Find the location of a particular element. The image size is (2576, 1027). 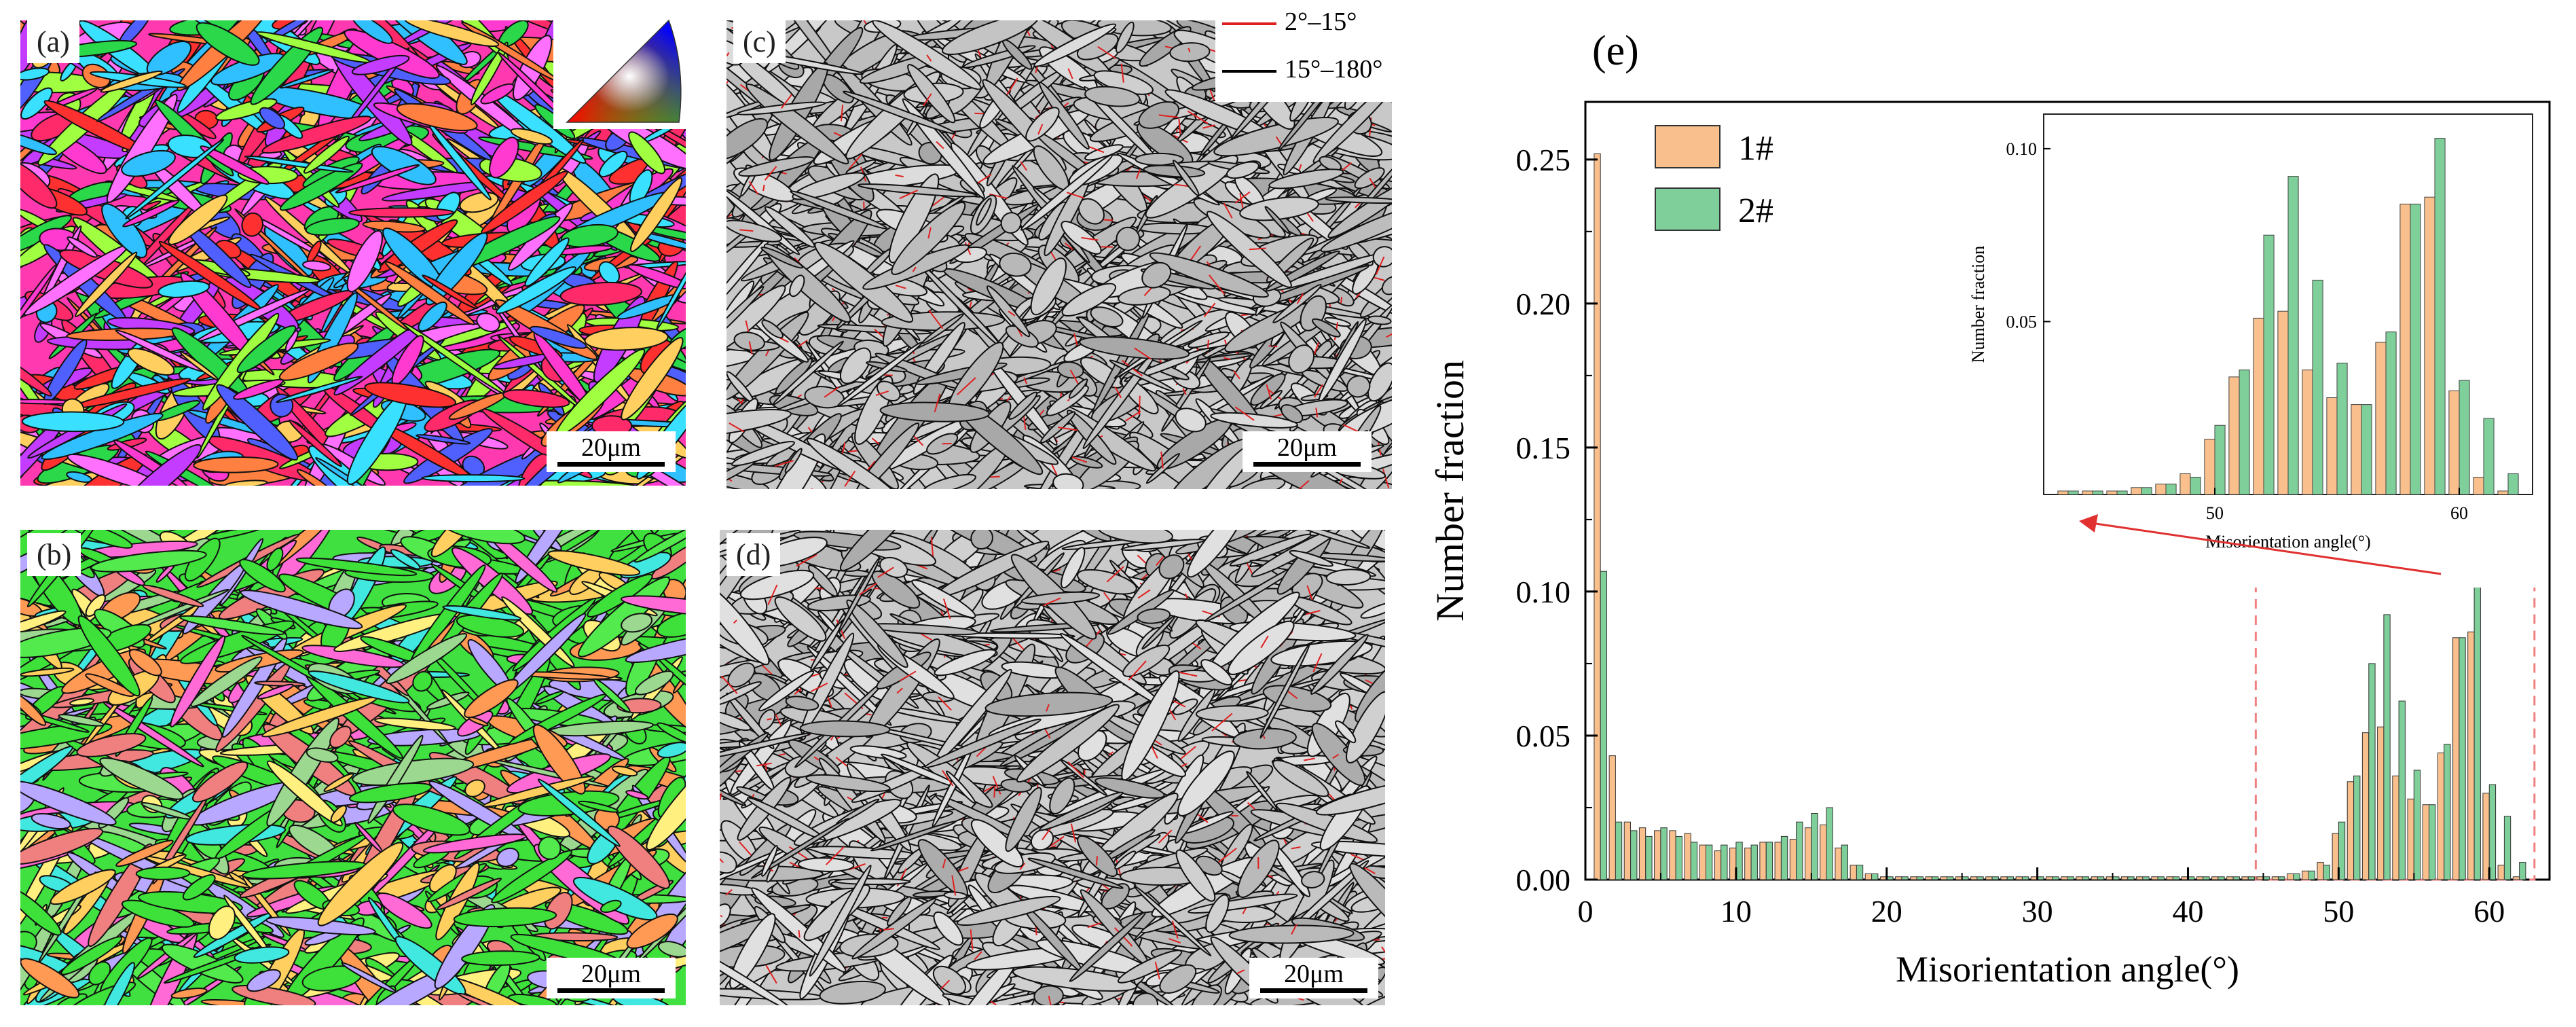

inset-x-axis-label: Misorientation angle(°) is located at coordinates (2288, 542).